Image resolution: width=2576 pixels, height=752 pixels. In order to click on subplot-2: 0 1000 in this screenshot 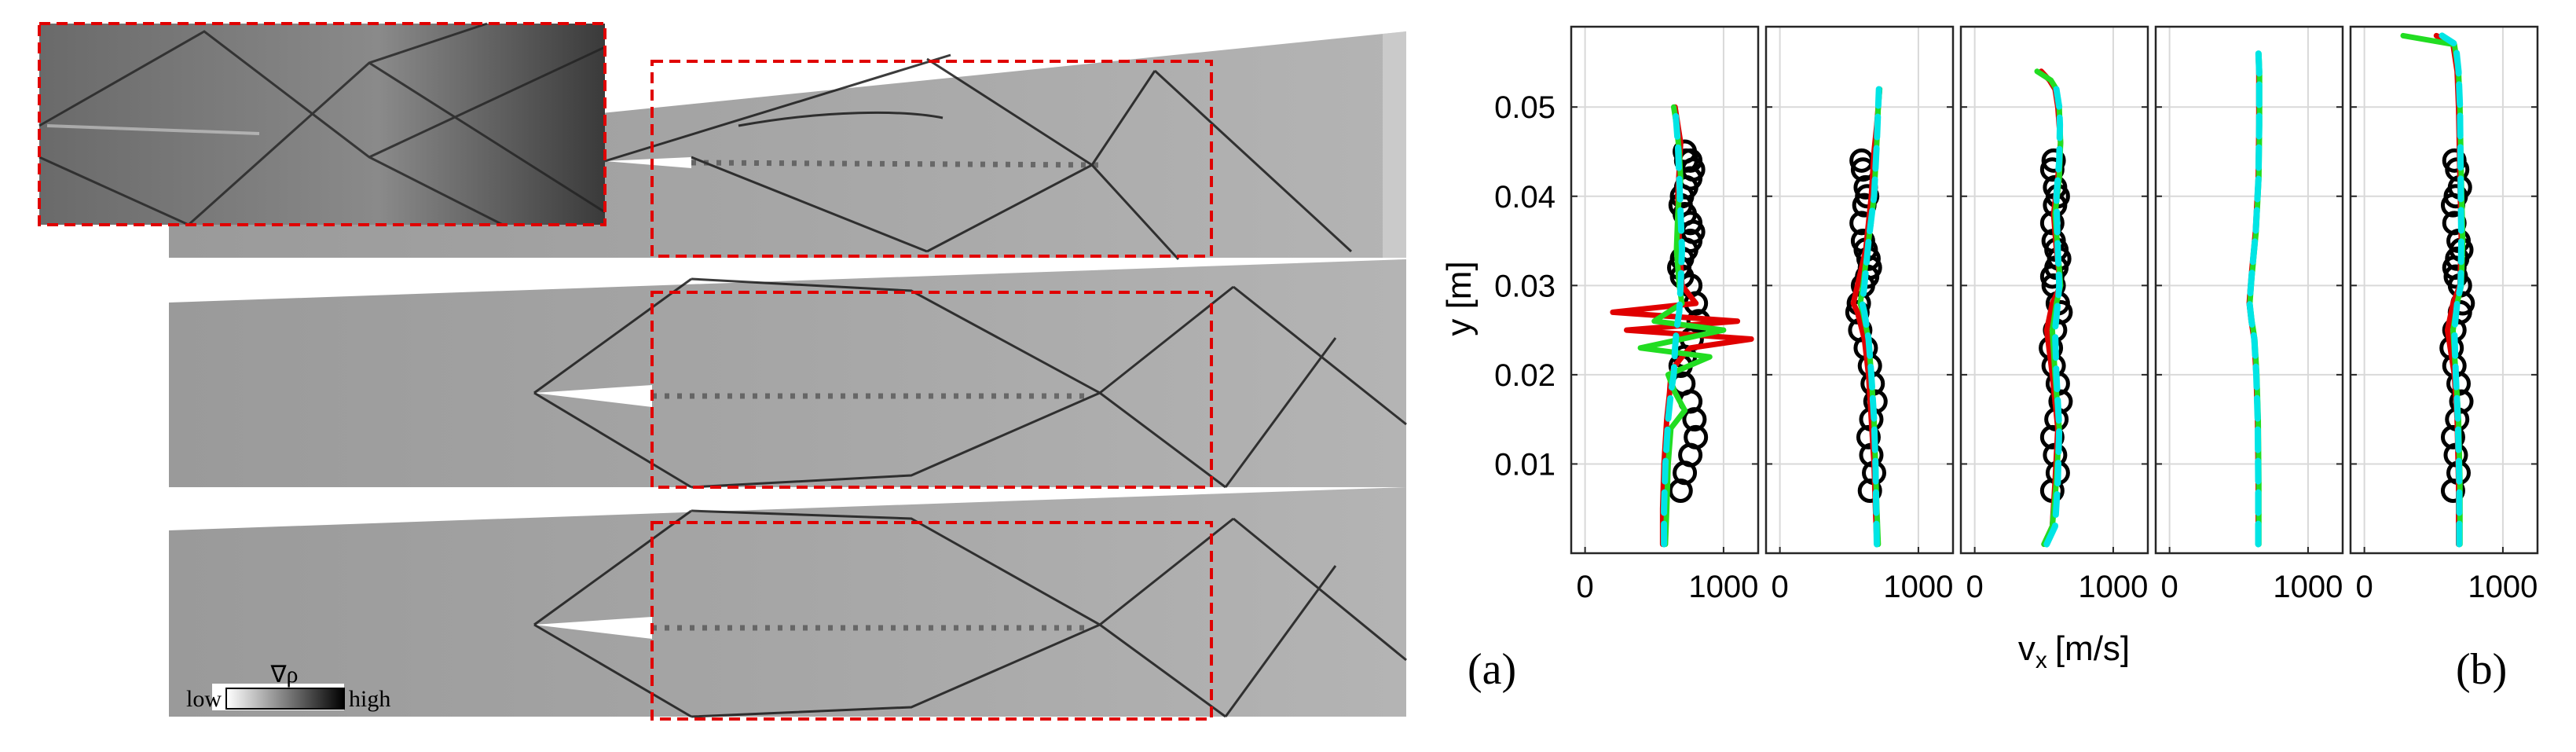, I will do `click(1859, 314)`.